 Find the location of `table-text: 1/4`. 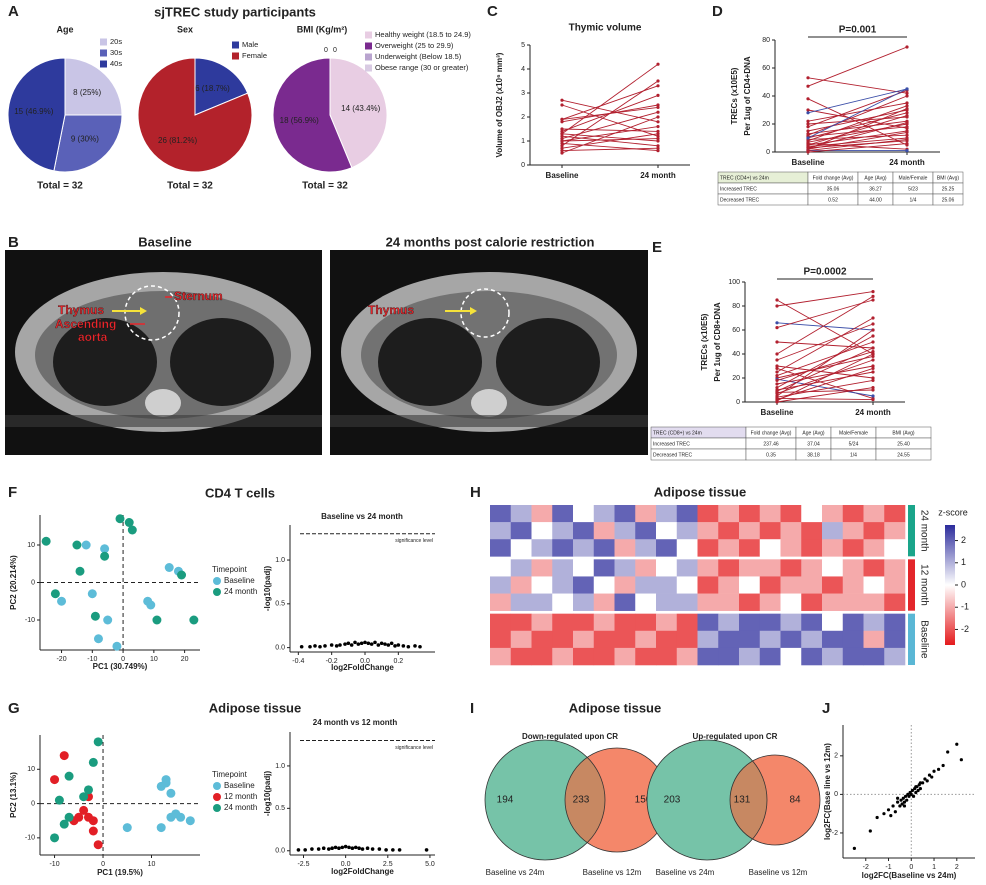

table-text: 1/4 is located at coordinates (853, 455).